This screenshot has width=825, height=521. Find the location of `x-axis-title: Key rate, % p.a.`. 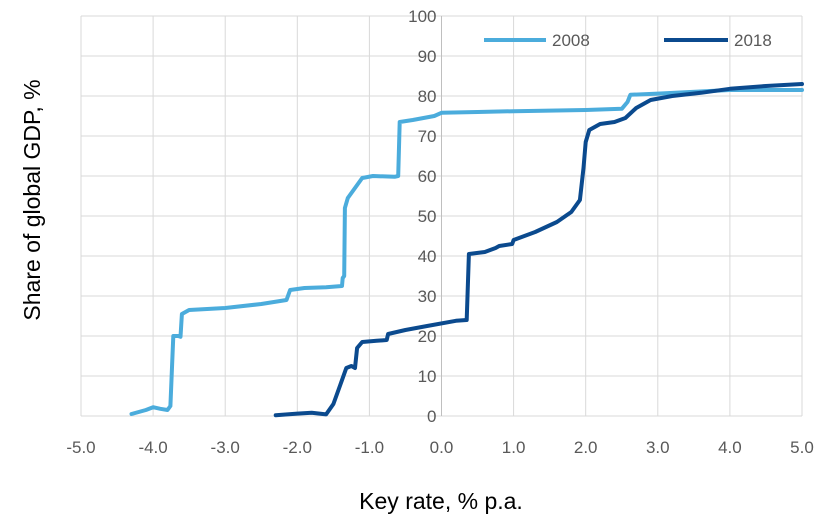

x-axis-title: Key rate, % p.a. is located at coordinates (441, 501).